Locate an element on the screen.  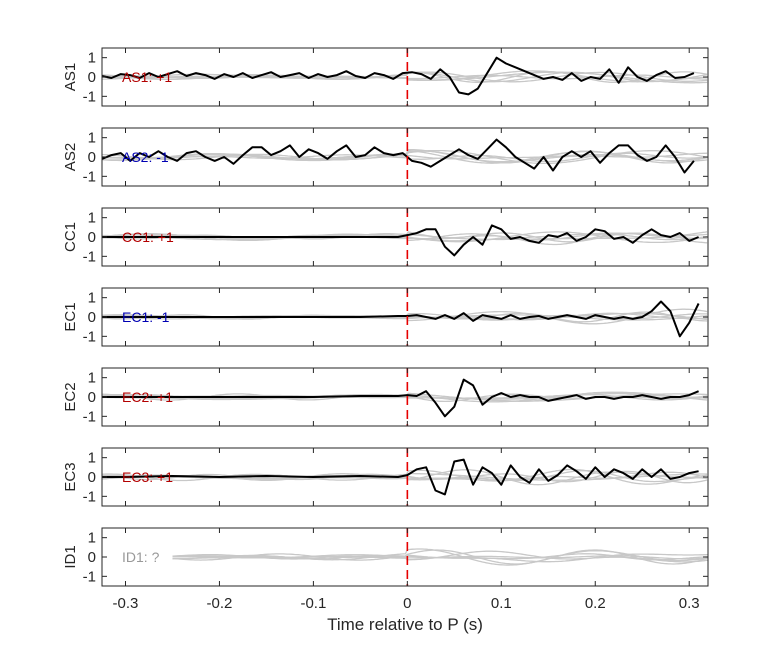
y-axis-label: AS2 is located at coordinates (70, 157).